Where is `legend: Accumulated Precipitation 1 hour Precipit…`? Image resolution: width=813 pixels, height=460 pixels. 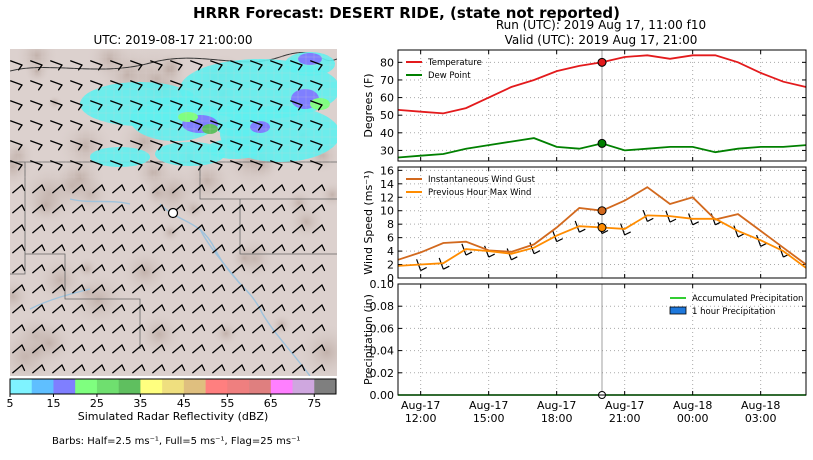 legend: Accumulated Precipitation 1 hour Precipit… is located at coordinates (736, 305).